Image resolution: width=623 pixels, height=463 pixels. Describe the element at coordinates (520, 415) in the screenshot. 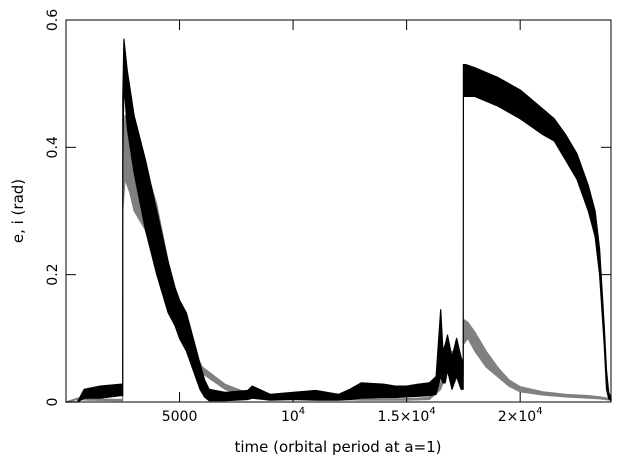

I see `x-tick-label: 2×104` at that location.